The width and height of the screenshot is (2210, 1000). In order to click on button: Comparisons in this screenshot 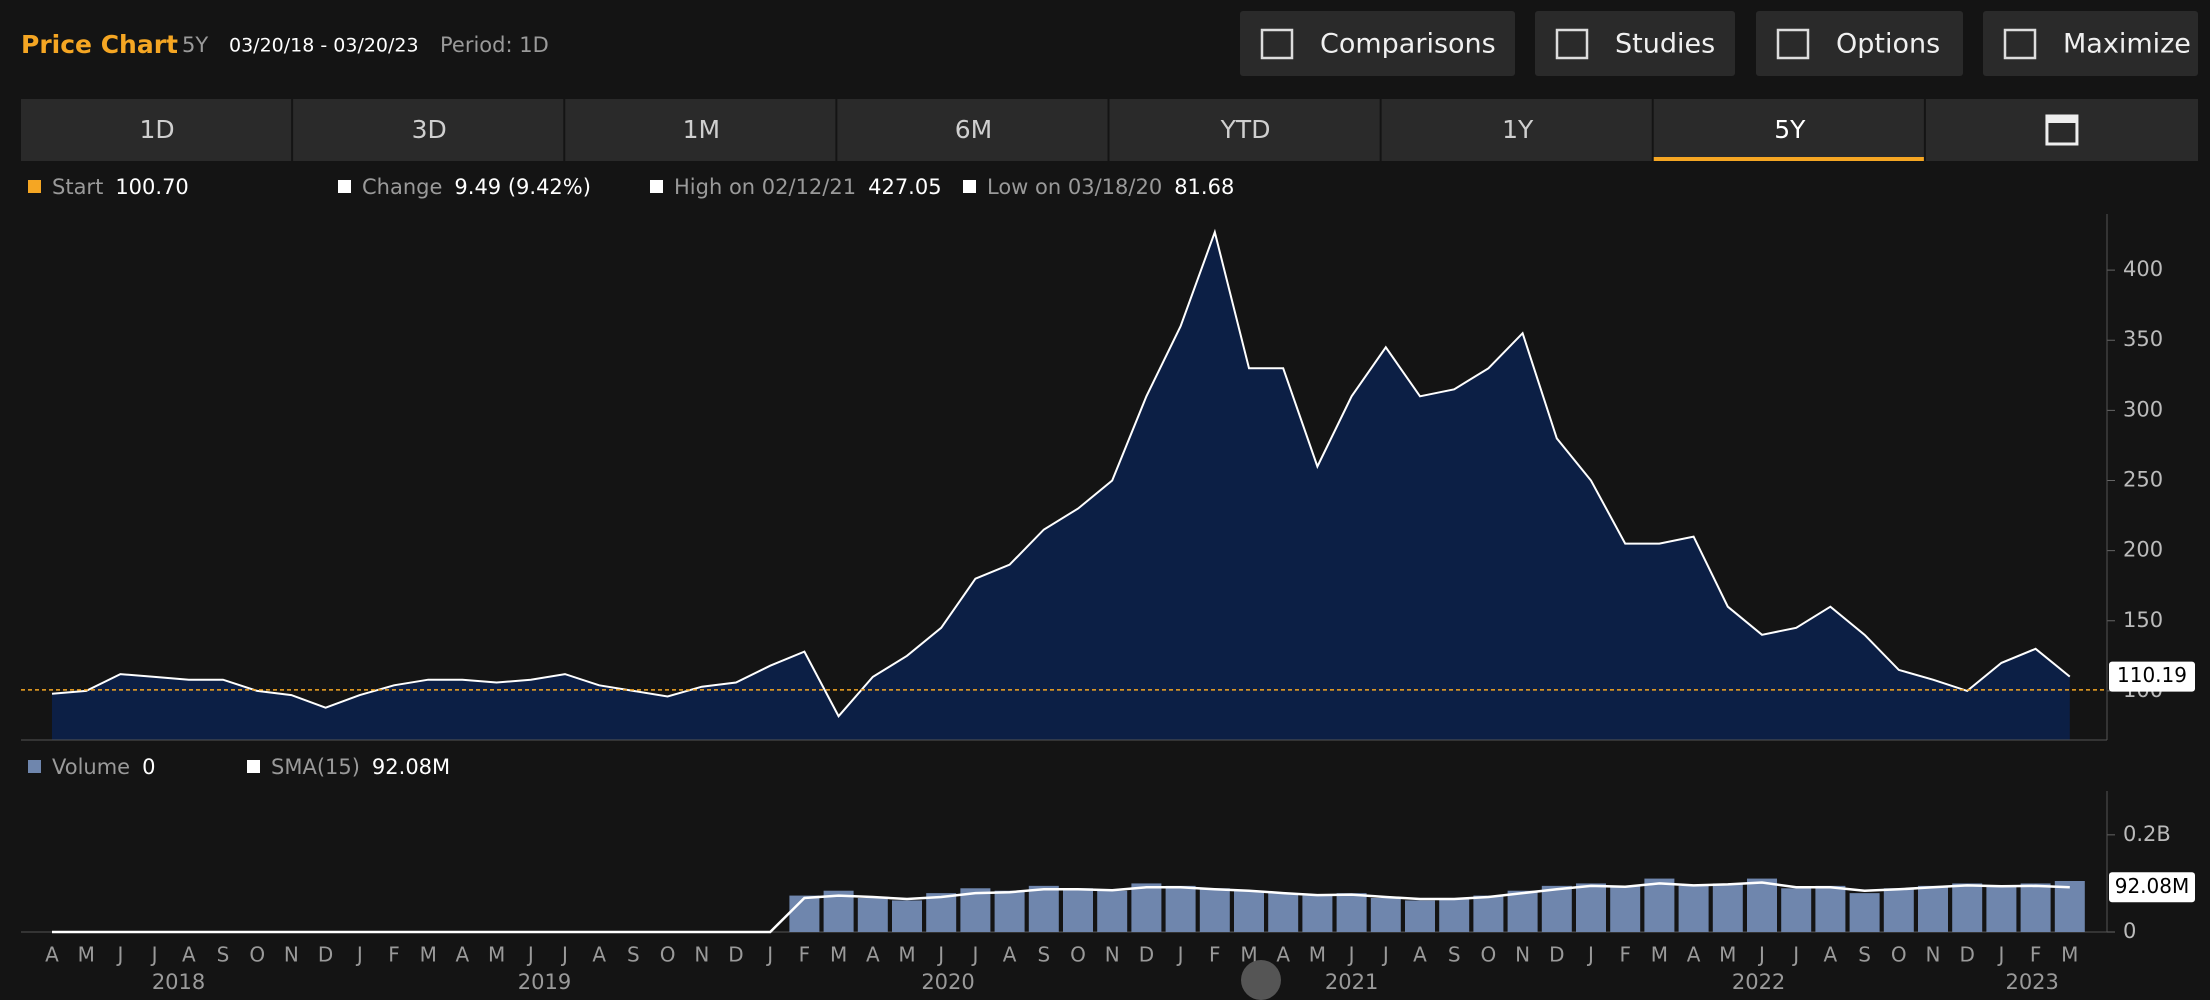, I will do `click(1377, 43)`.